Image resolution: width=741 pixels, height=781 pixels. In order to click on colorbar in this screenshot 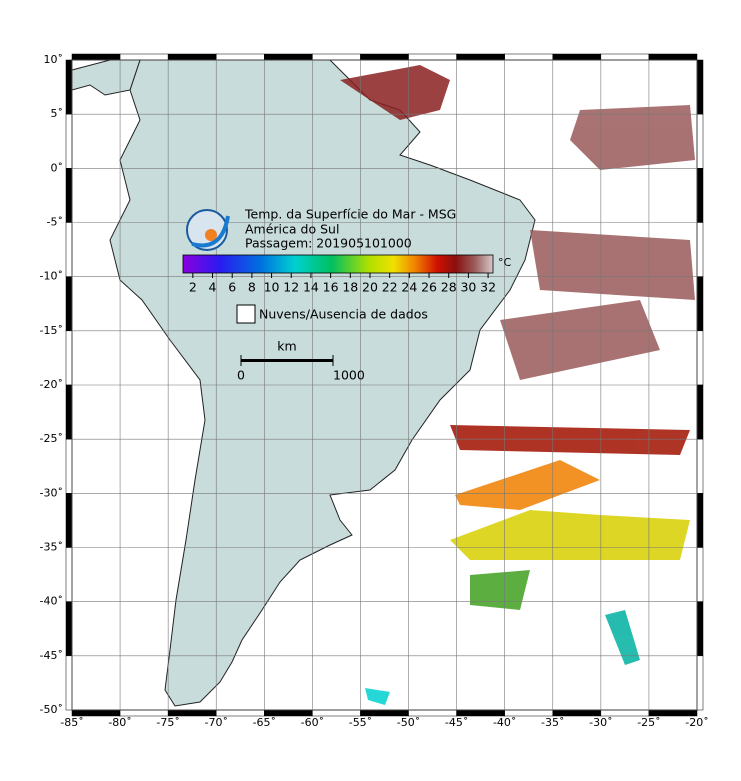, I will do `click(338, 264)`.